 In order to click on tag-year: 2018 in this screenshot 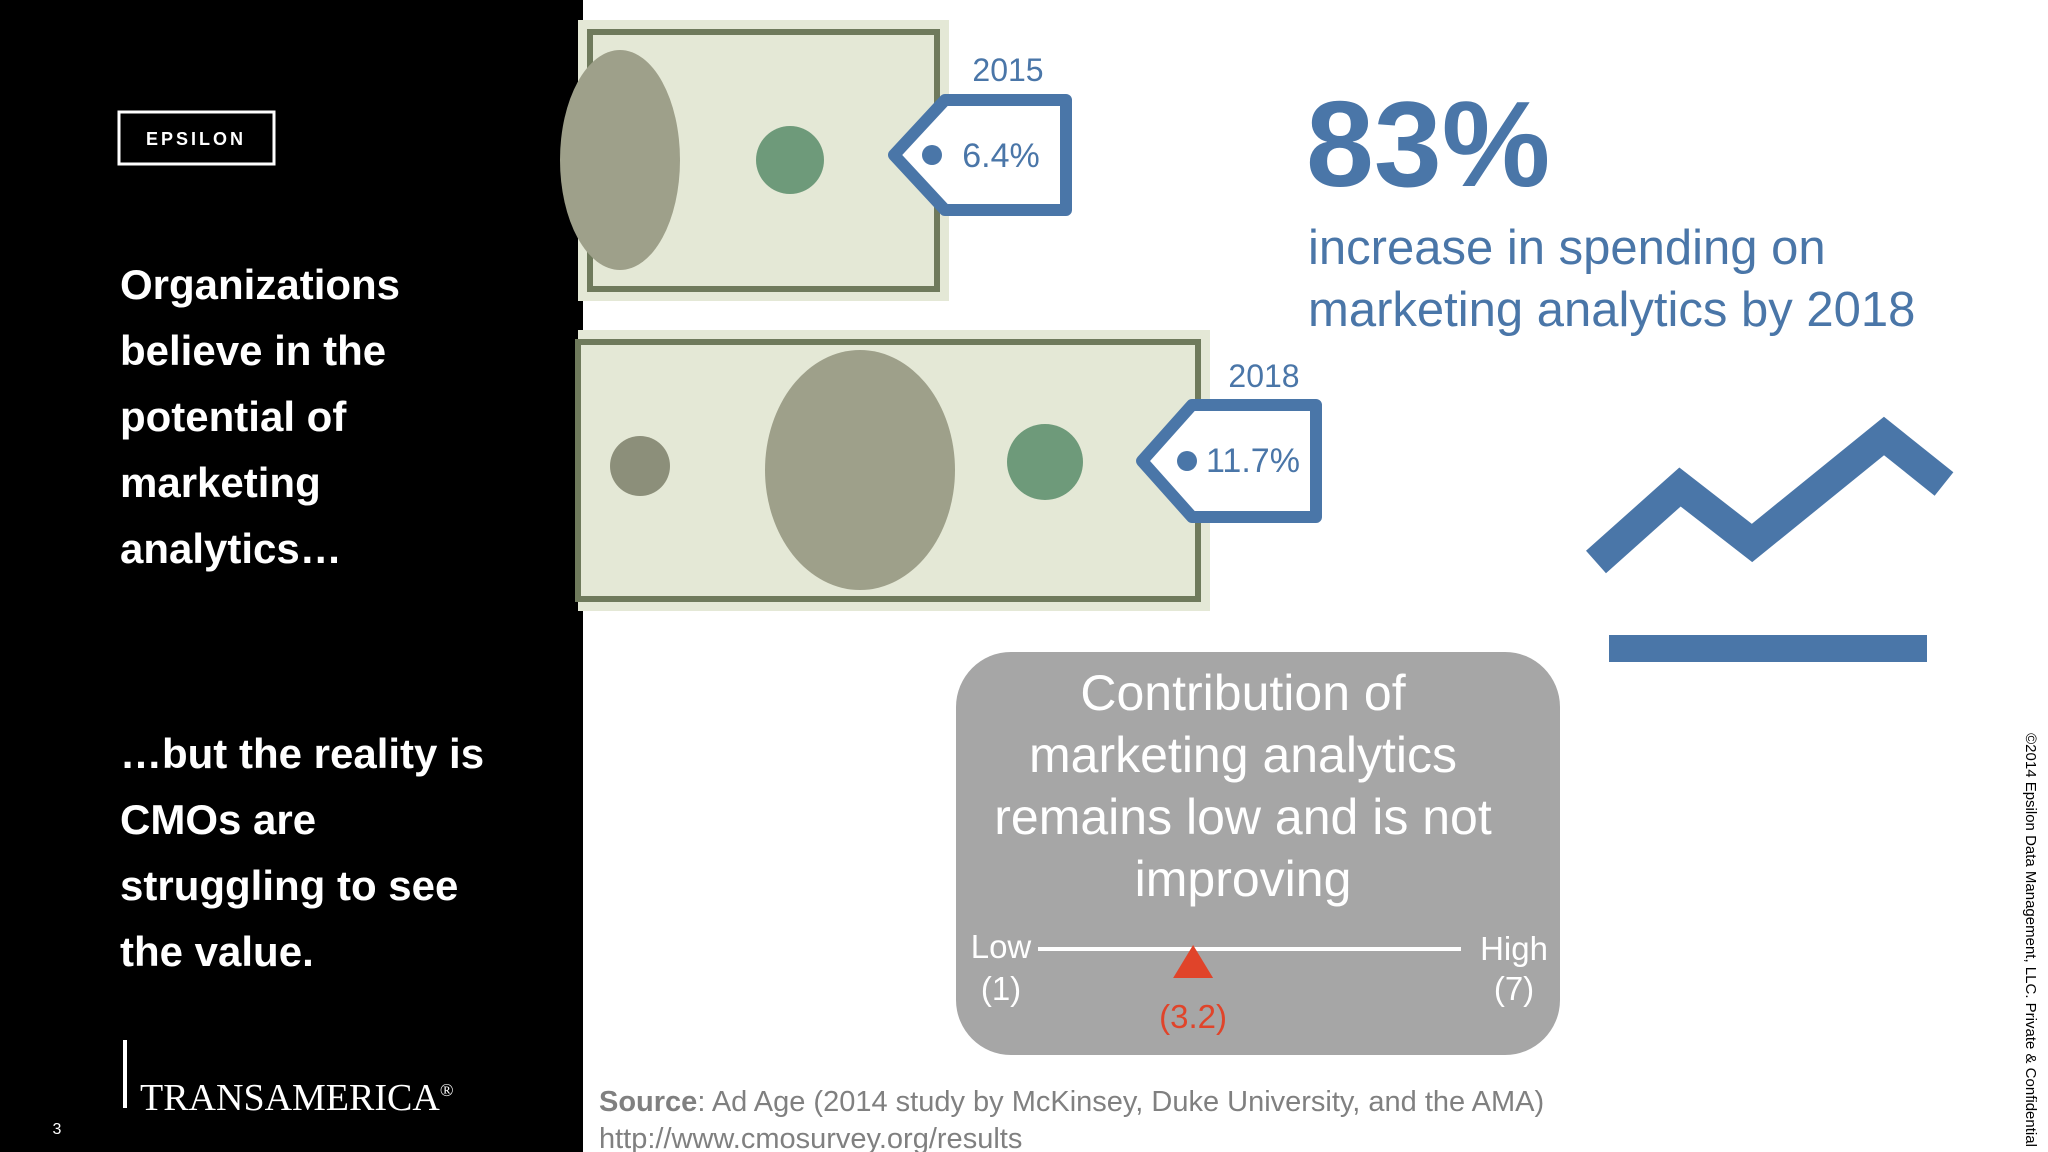, I will do `click(1263, 376)`.